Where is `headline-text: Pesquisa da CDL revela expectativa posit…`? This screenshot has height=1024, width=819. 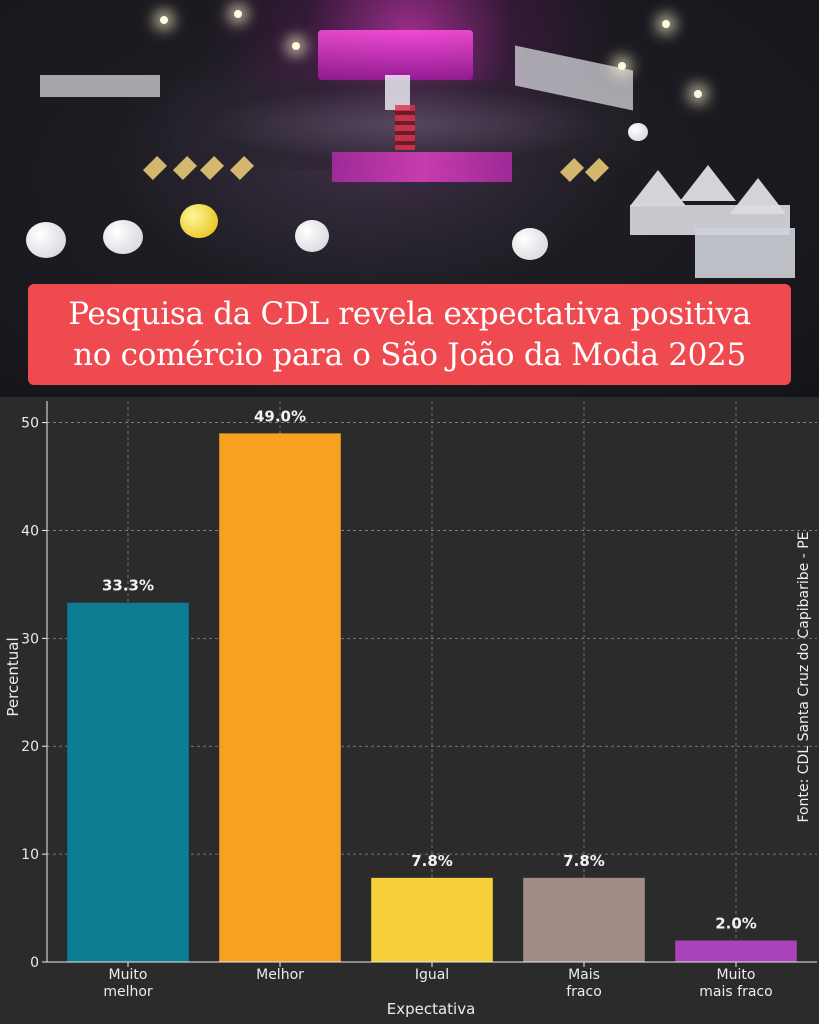 headline-text: Pesquisa da CDL revela expectativa posit… is located at coordinates (409, 334).